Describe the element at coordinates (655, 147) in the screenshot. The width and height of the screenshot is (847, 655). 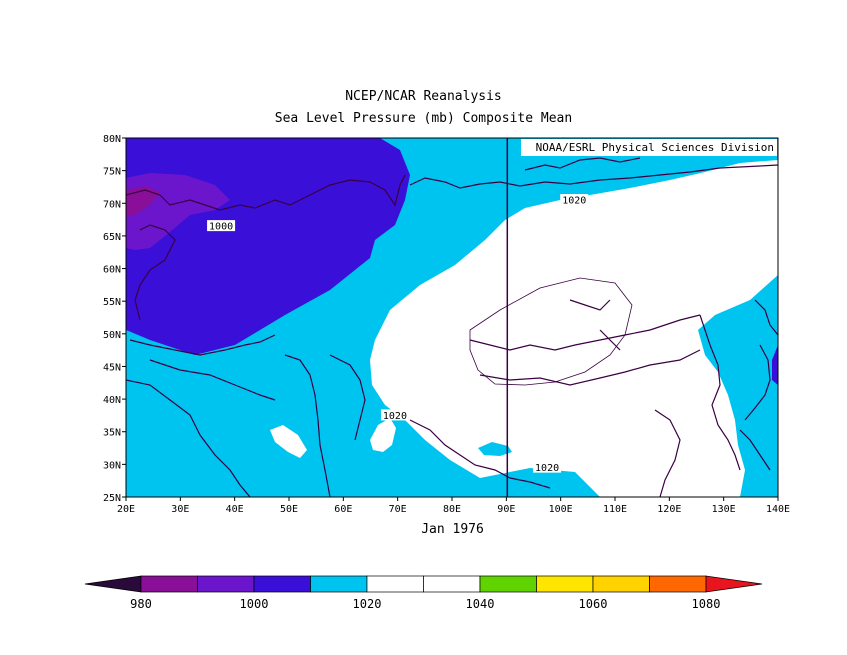
I see `credit-text: NOAA/ESRL Physical Sciences Division` at that location.